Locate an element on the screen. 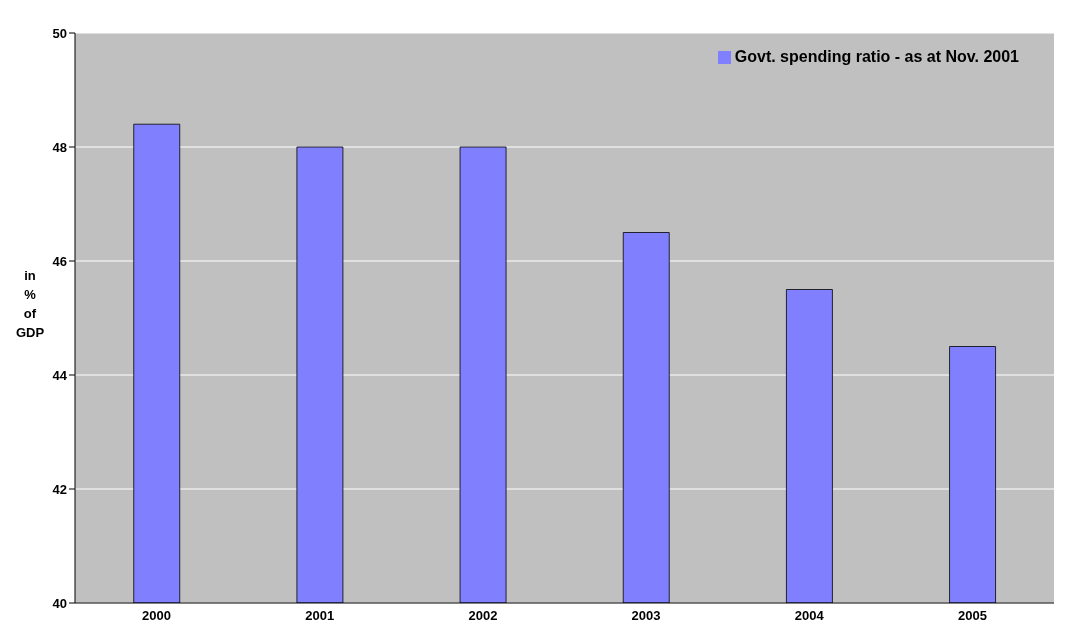  y-axis-title: in % of GDP is located at coordinates (30, 304).